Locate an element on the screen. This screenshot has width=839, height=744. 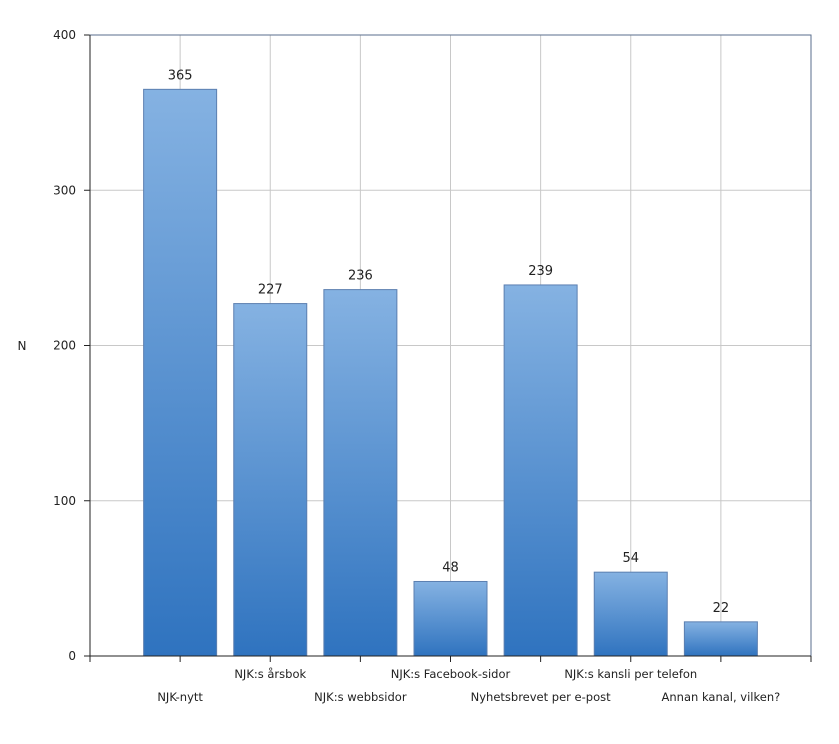
y-tick-label: 400 is located at coordinates (64, 35).